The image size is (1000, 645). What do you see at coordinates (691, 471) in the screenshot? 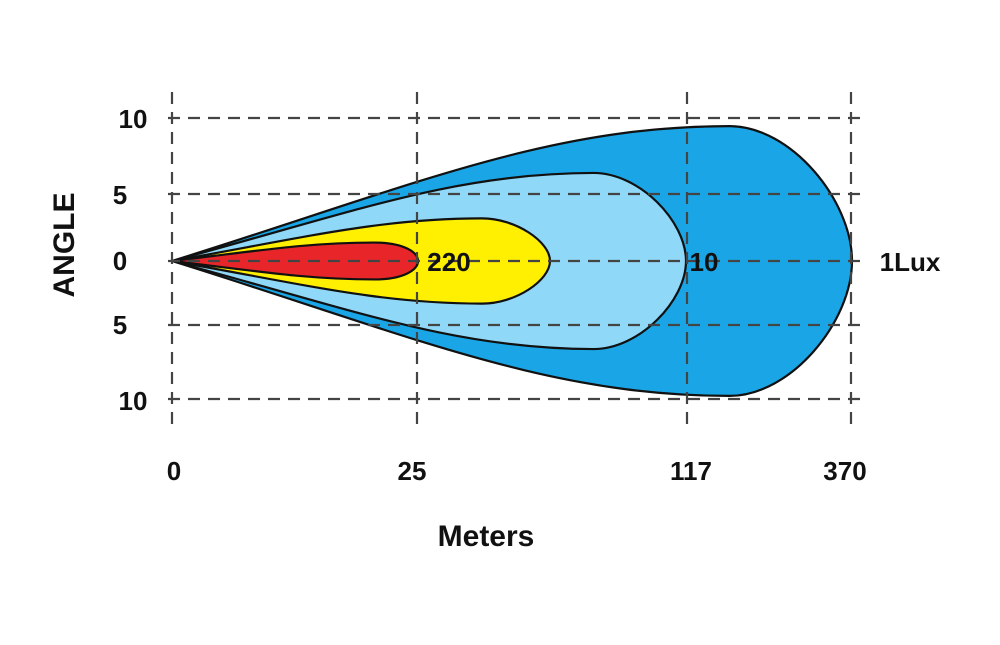
I see `x-tick-label: 117` at bounding box center [691, 471].